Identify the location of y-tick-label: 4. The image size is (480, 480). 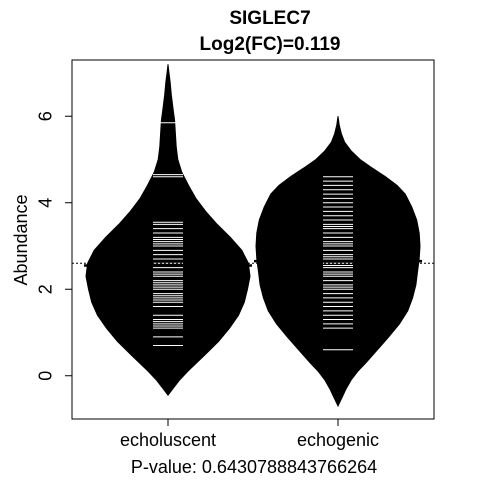
(46, 203).